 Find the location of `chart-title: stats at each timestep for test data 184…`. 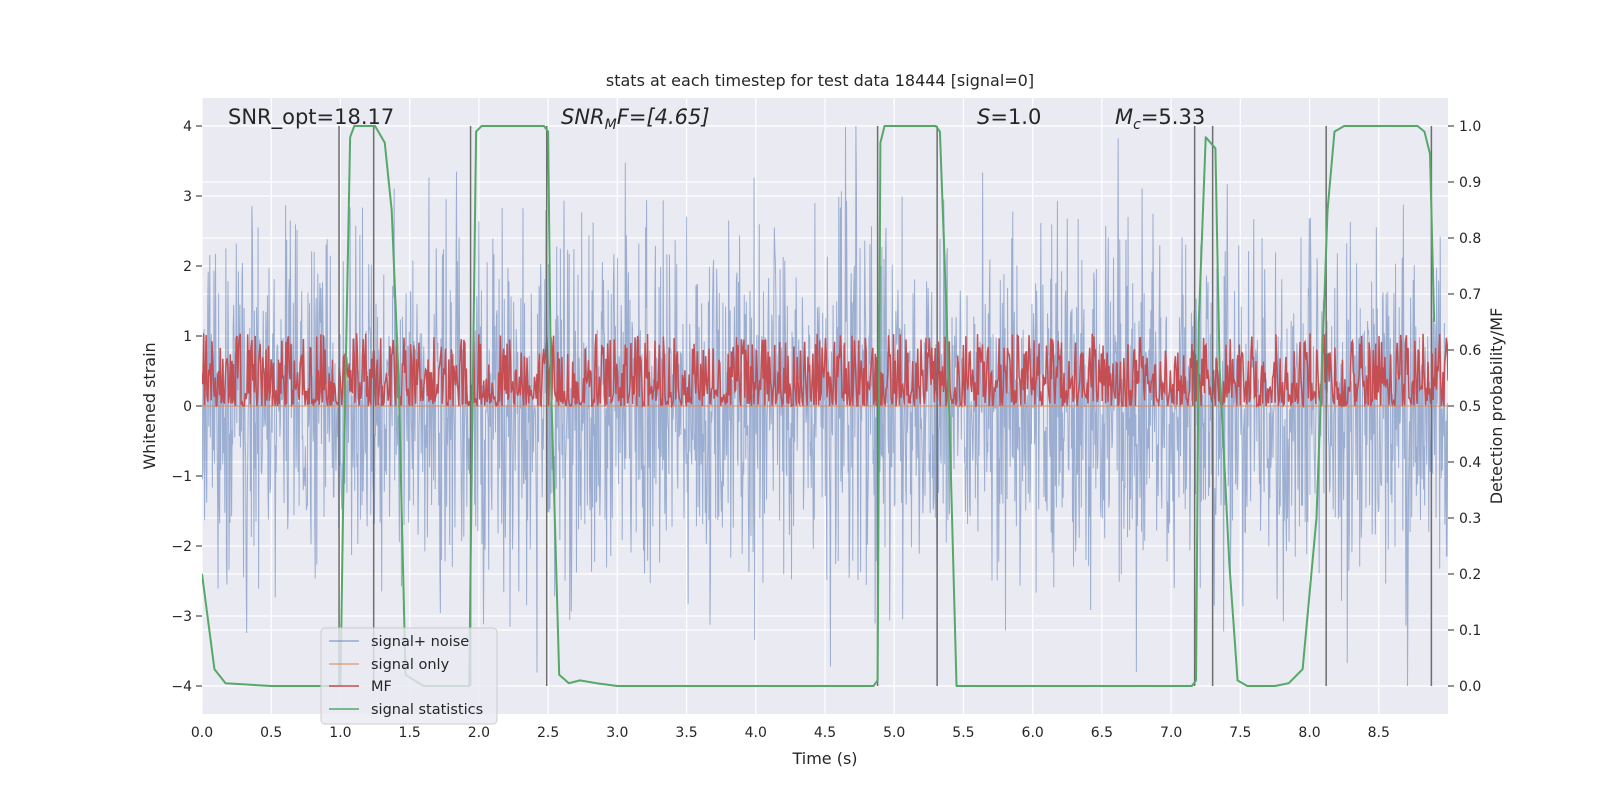

chart-title: stats at each timestep for test data 184… is located at coordinates (820, 80).